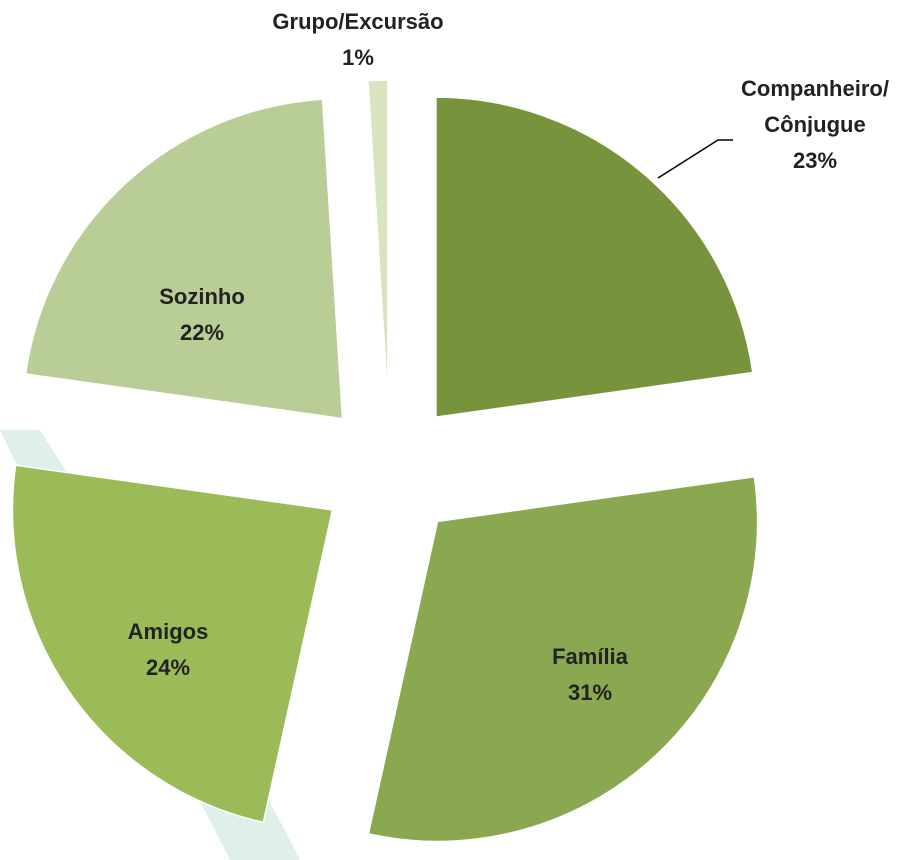 Image resolution: width=910 pixels, height=860 pixels. Describe the element at coordinates (815, 160) in the screenshot. I see `slice-percent: 23%` at that location.